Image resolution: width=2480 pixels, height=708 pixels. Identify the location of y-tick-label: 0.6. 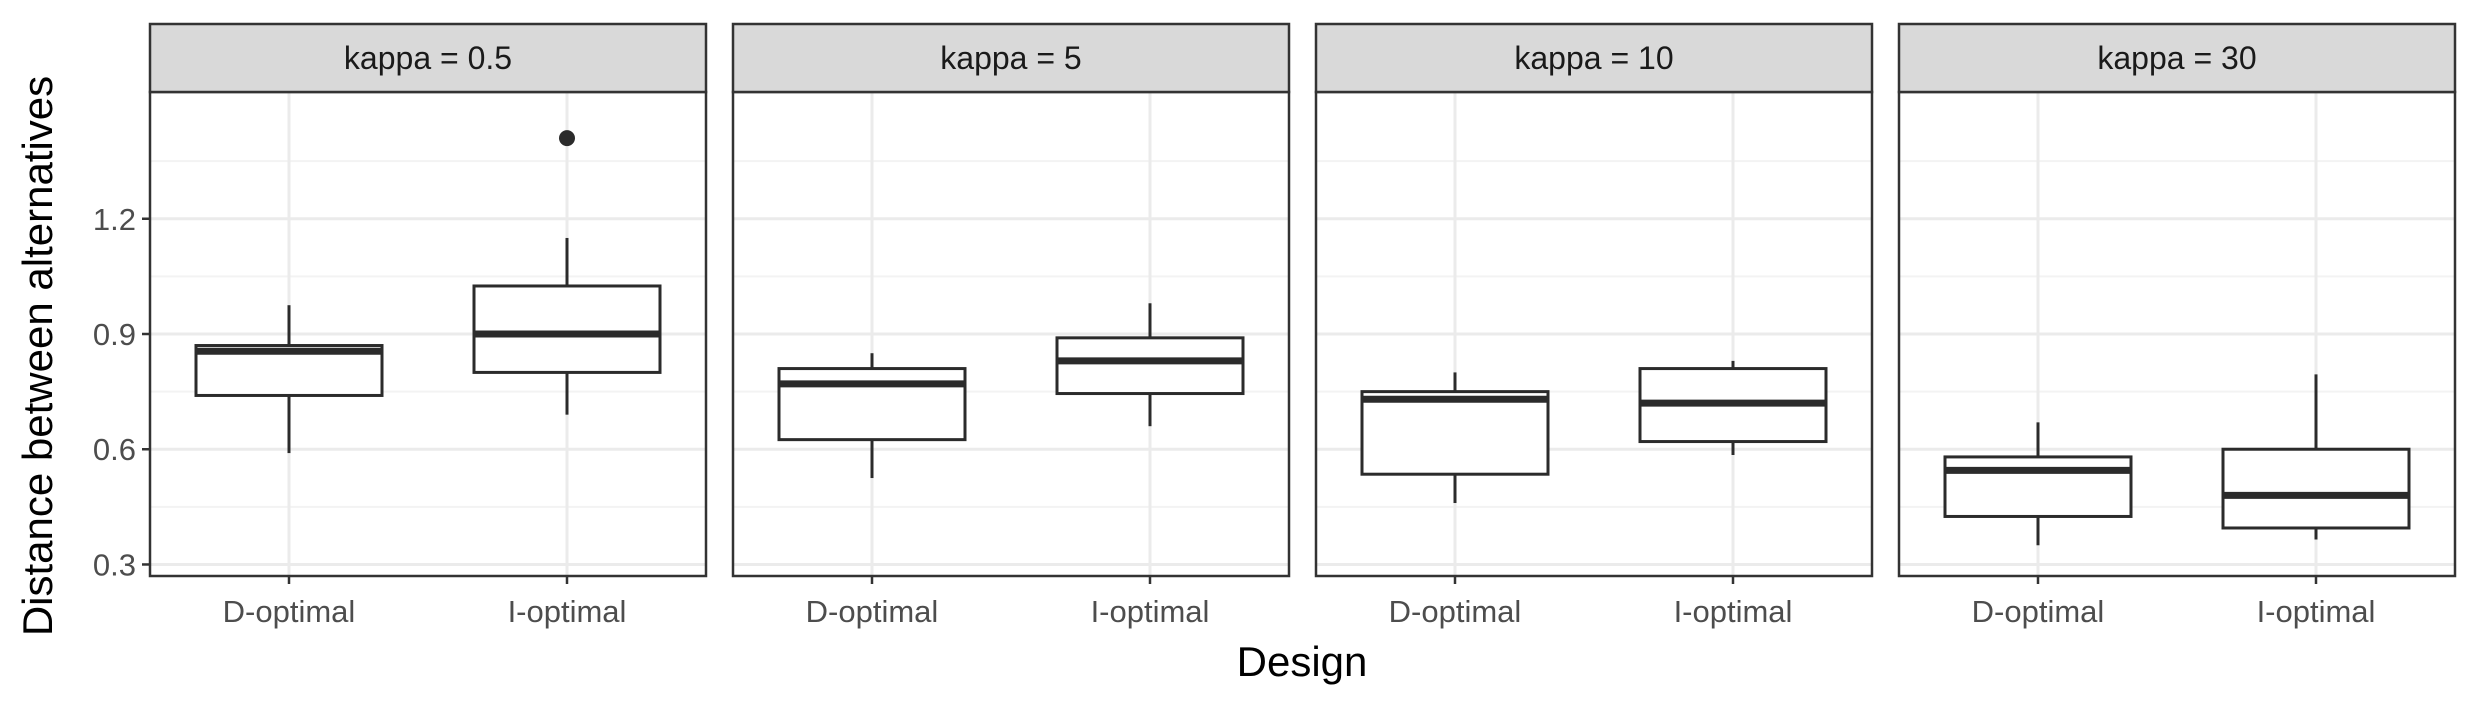
(114, 449).